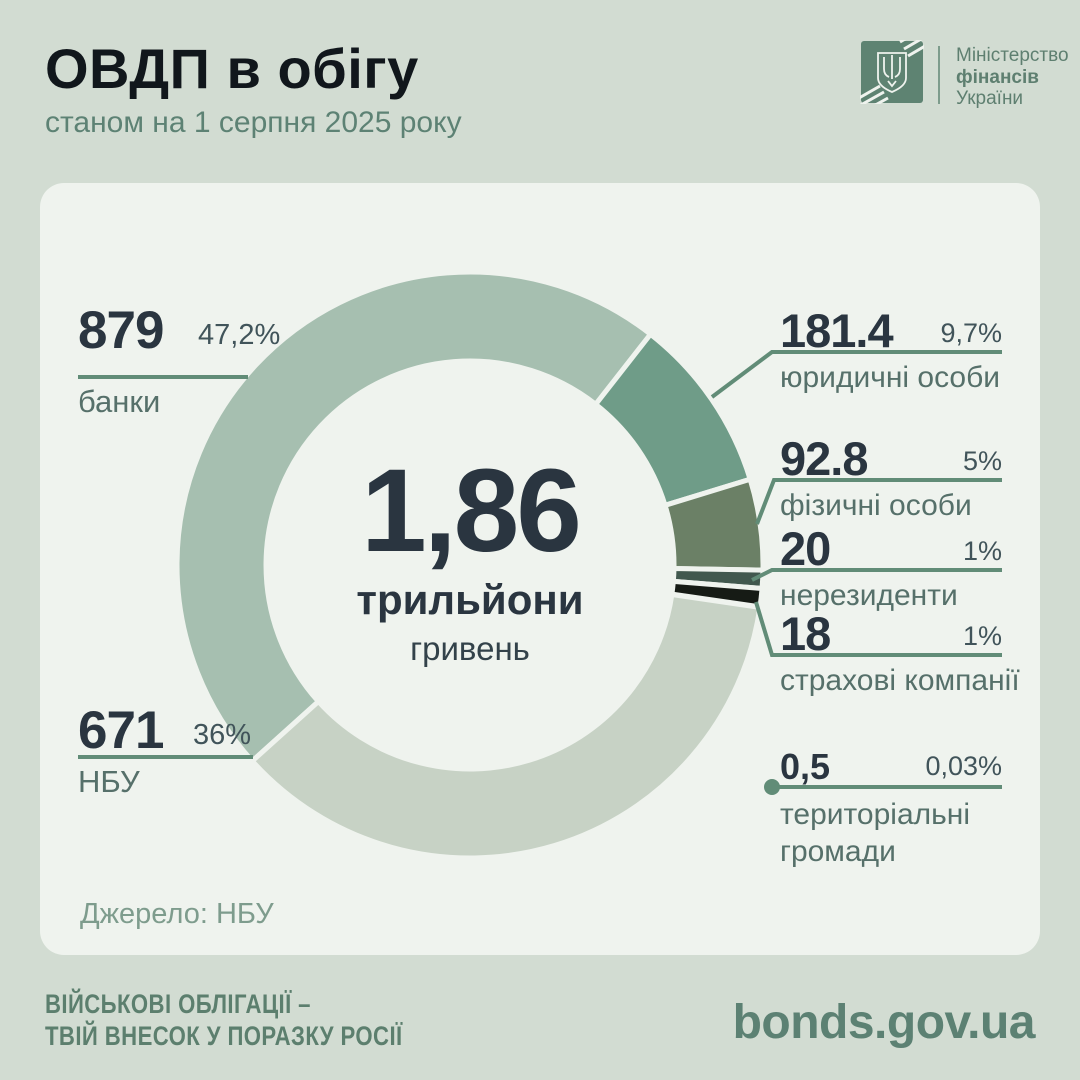 The image size is (1080, 1080). Describe the element at coordinates (963, 766) in the screenshot. I see `pct-communities: 0,03%` at that location.